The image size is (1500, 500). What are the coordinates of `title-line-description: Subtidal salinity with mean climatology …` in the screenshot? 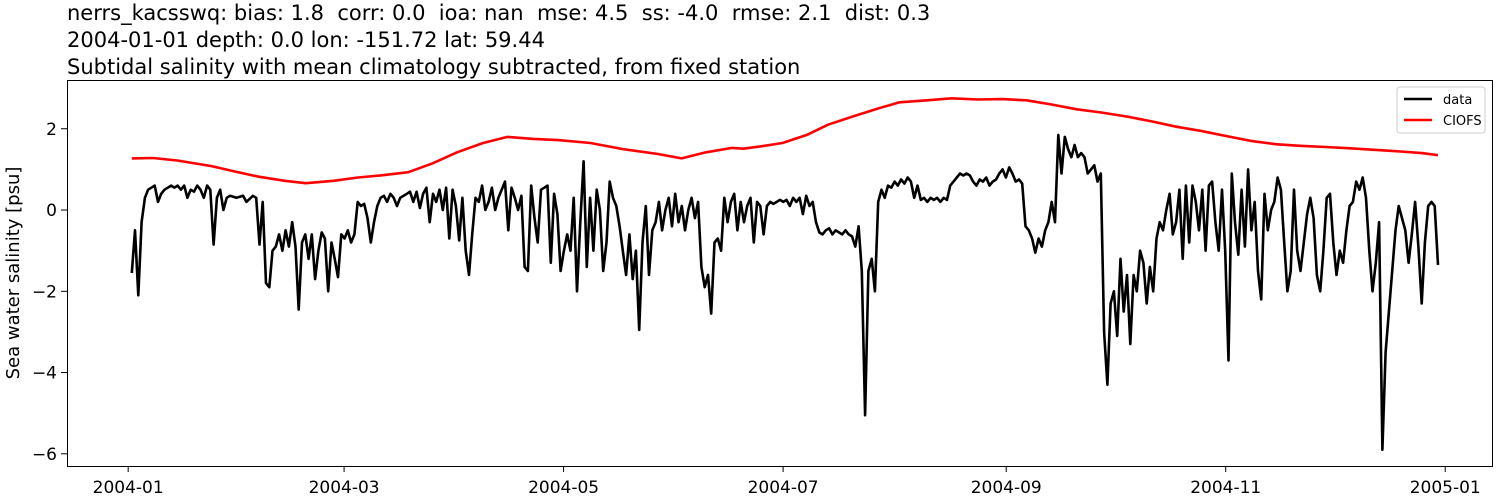 It's located at (434, 67).